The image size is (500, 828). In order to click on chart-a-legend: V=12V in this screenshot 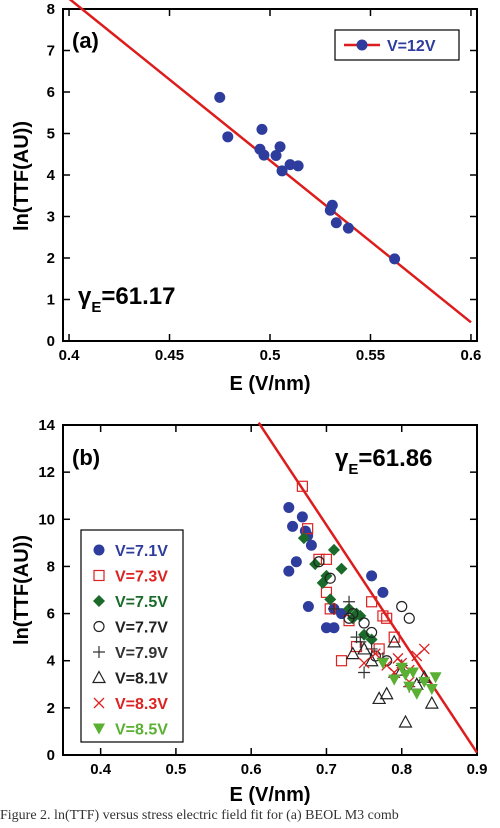, I will do `click(397, 45)`.